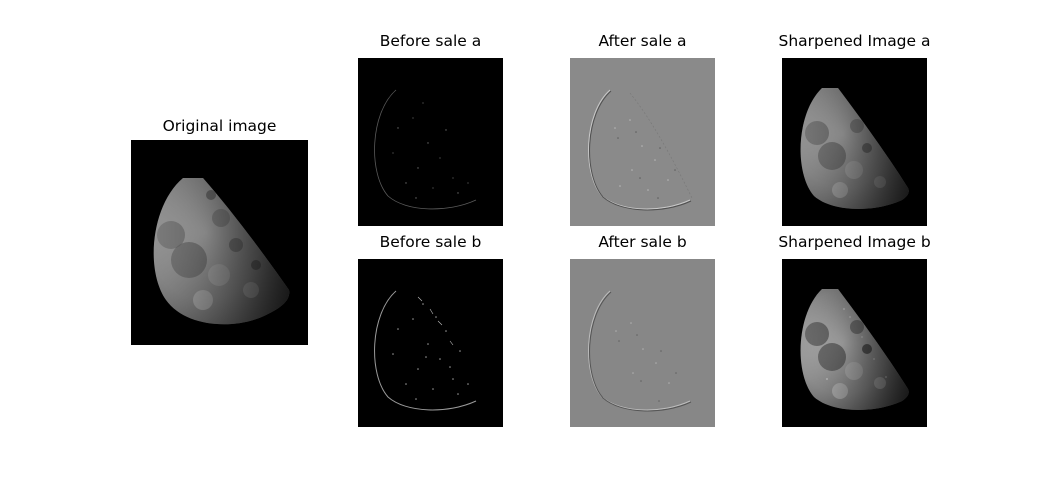 This screenshot has width=1047, height=480. I want to click on before-sale-a-frame, so click(430, 142).